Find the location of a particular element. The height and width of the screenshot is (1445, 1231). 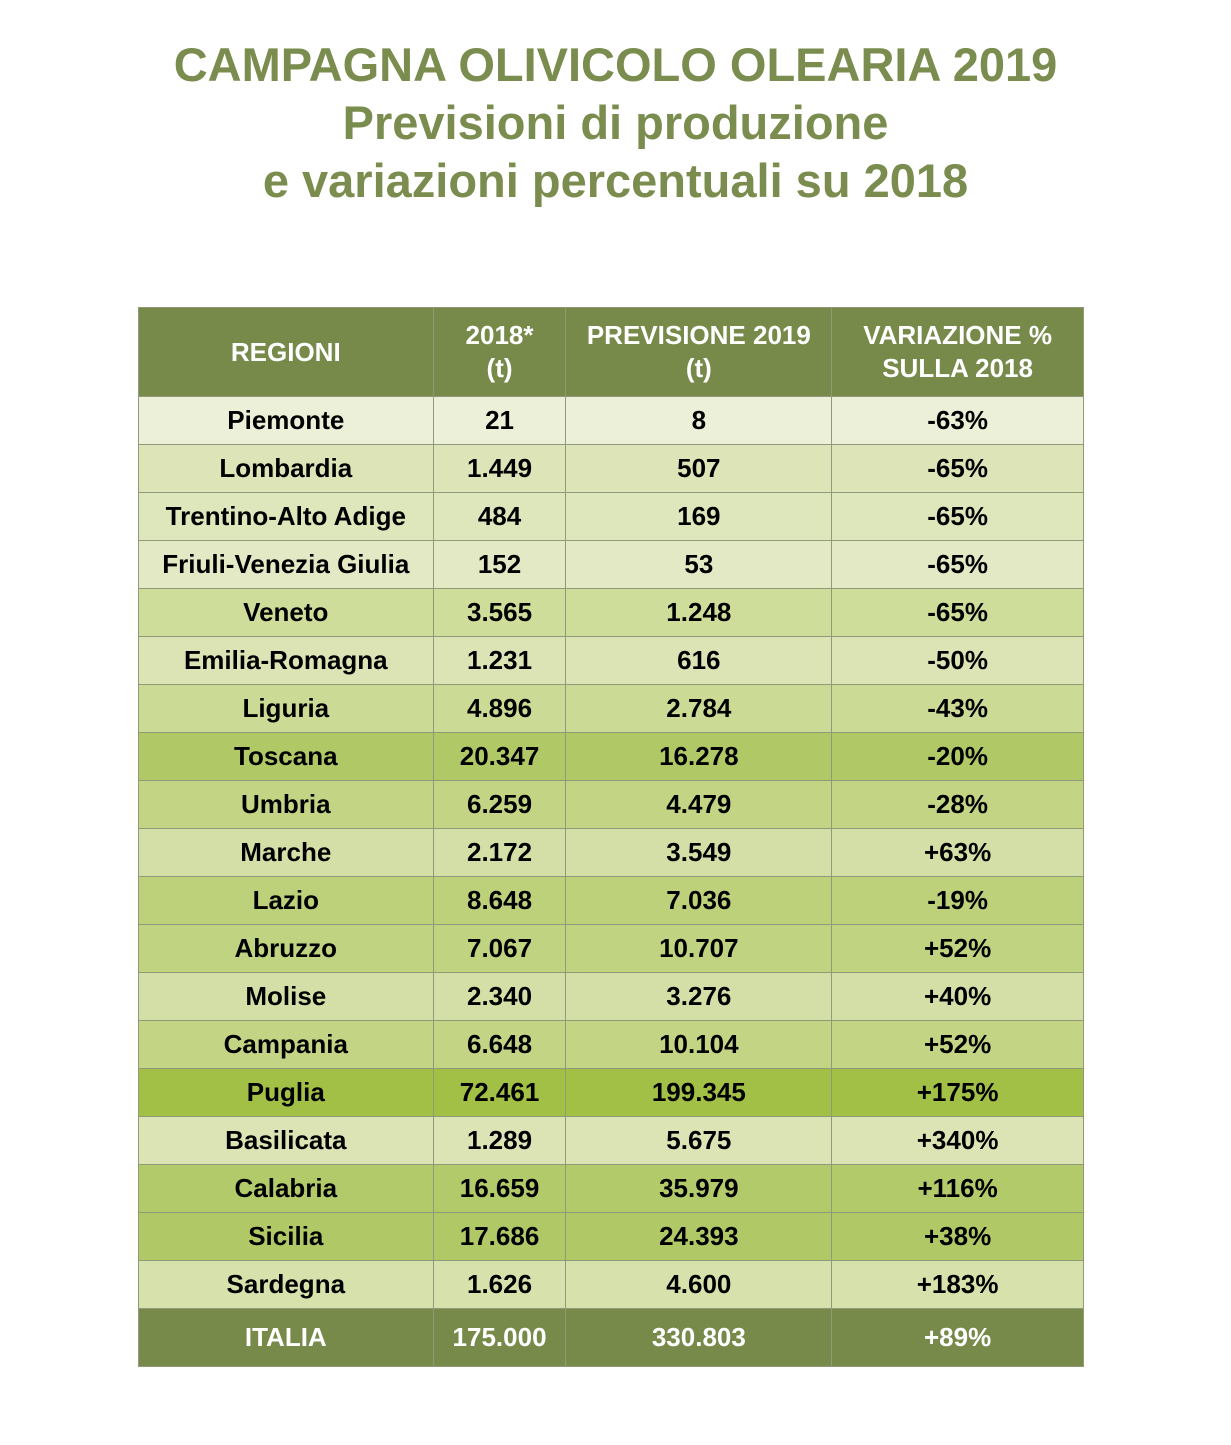

value-2019-cell: 2.784 is located at coordinates (699, 708).